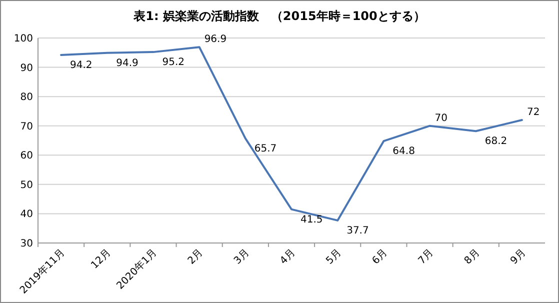  What do you see at coordinates (334, 257) in the screenshot?
I see `x-tick-label: 5月` at bounding box center [334, 257].